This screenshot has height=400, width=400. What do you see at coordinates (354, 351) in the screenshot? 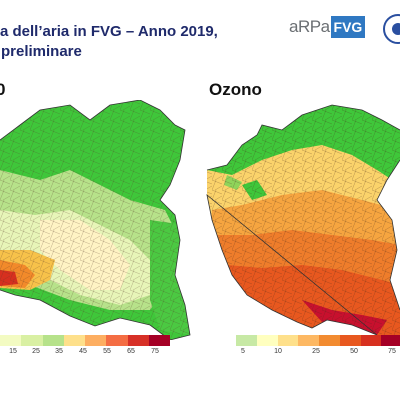
I see `scale-tick-label: 50` at bounding box center [354, 351].